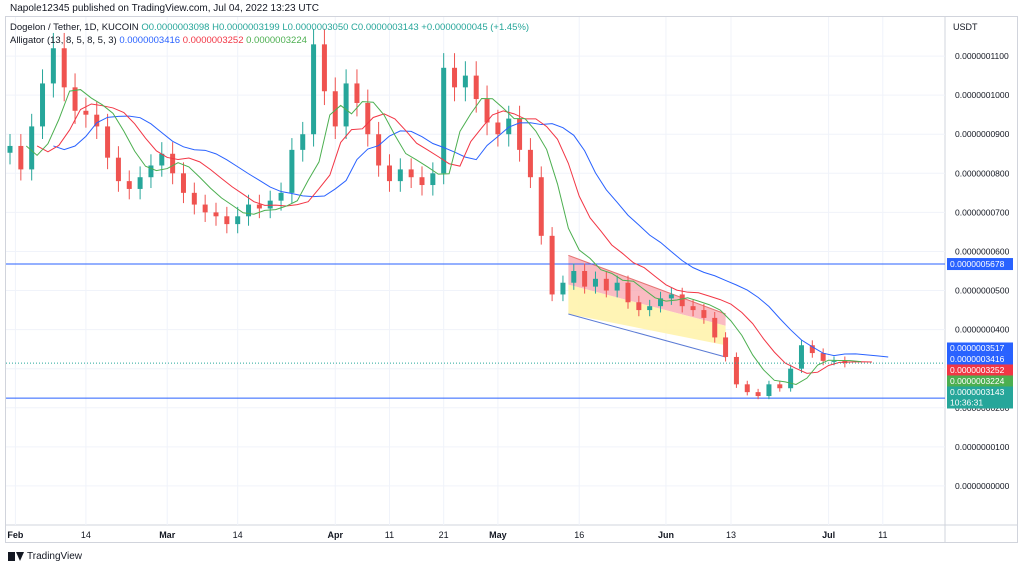 The image size is (1024, 567). I want to click on x-tick-label: 16, so click(579, 535).